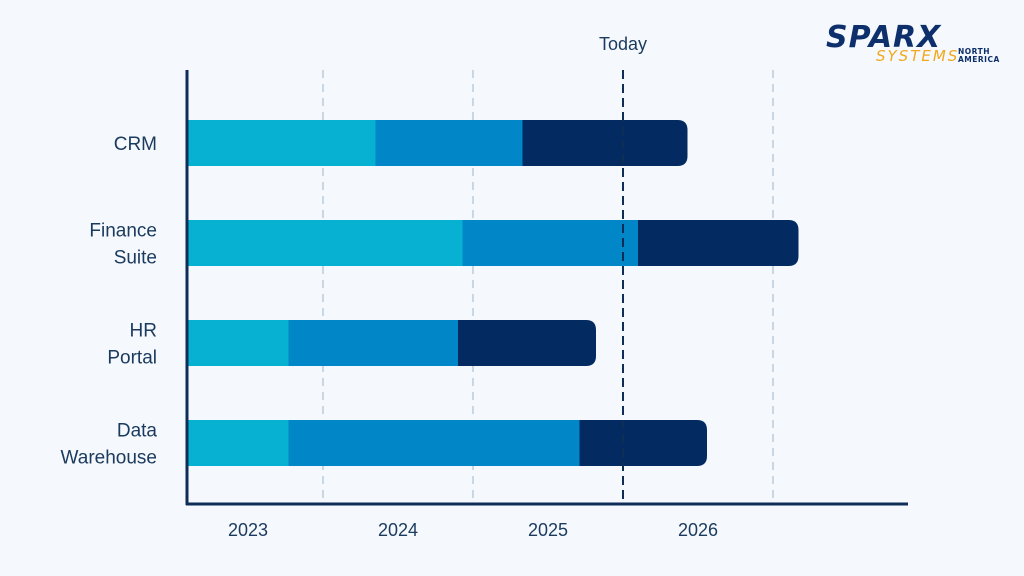 The width and height of the screenshot is (1024, 576). What do you see at coordinates (109, 301) in the screenshot?
I see `category-labels: CRM Finance Suite HR Portal Data Warehouse` at bounding box center [109, 301].